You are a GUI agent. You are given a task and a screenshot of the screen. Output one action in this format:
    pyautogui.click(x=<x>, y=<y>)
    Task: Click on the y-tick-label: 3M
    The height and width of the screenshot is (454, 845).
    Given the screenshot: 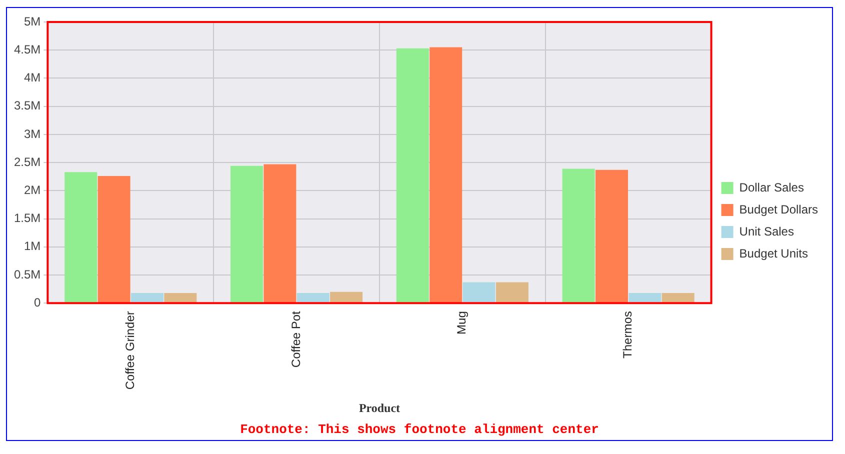 What is the action you would take?
    pyautogui.click(x=32, y=133)
    